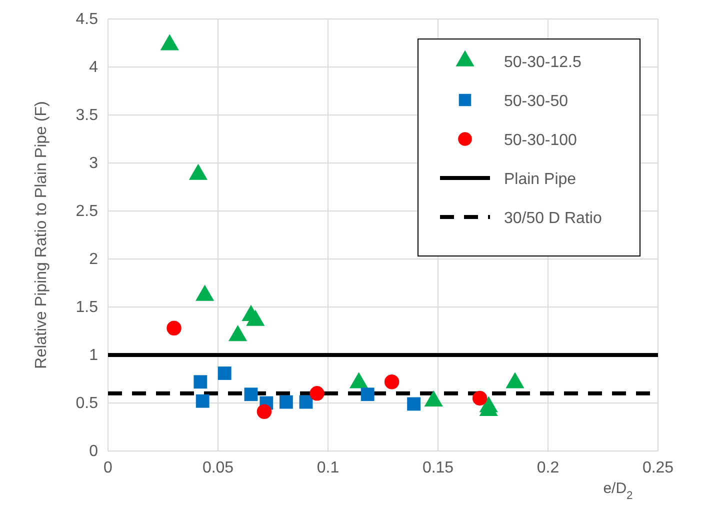 Image resolution: width=704 pixels, height=510 pixels. What do you see at coordinates (536, 101) in the screenshot?
I see `legend-label: 50-30-50` at bounding box center [536, 101].